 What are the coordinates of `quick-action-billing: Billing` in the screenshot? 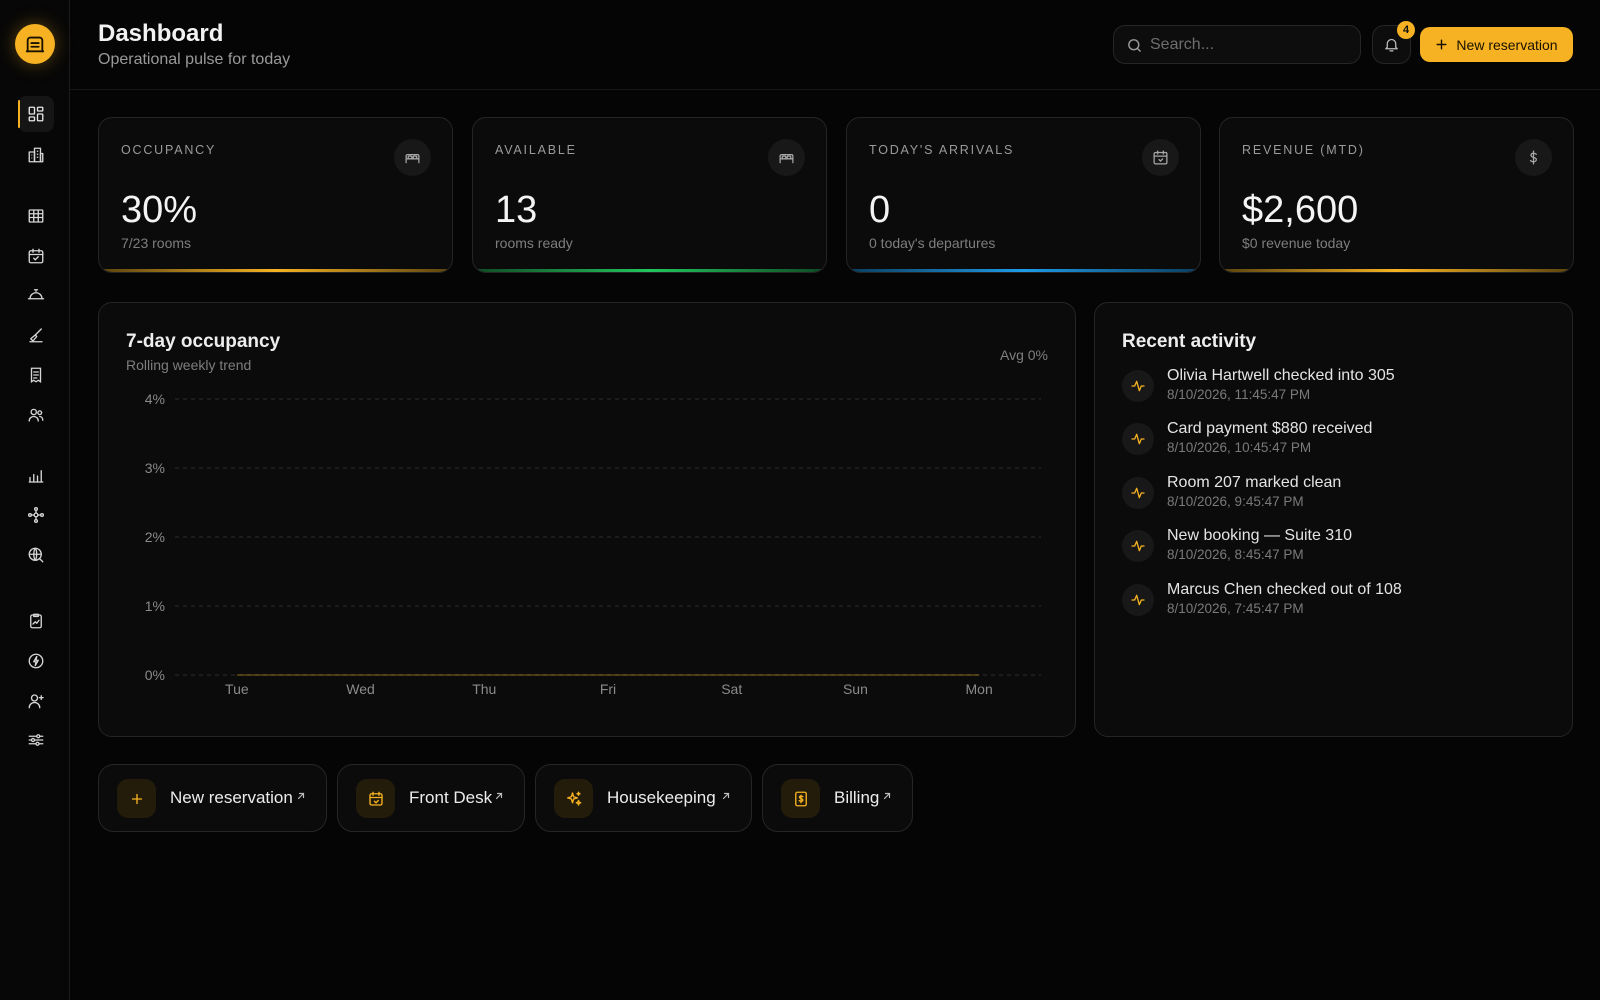 It's located at (837, 798).